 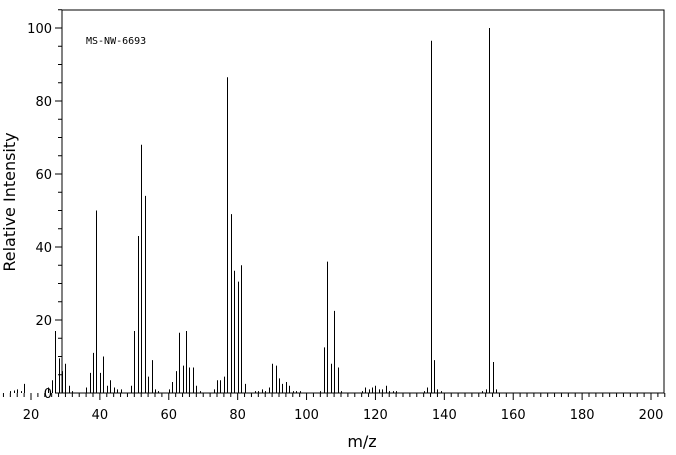 I want to click on x-tick-label: 100, so click(x=306, y=415).